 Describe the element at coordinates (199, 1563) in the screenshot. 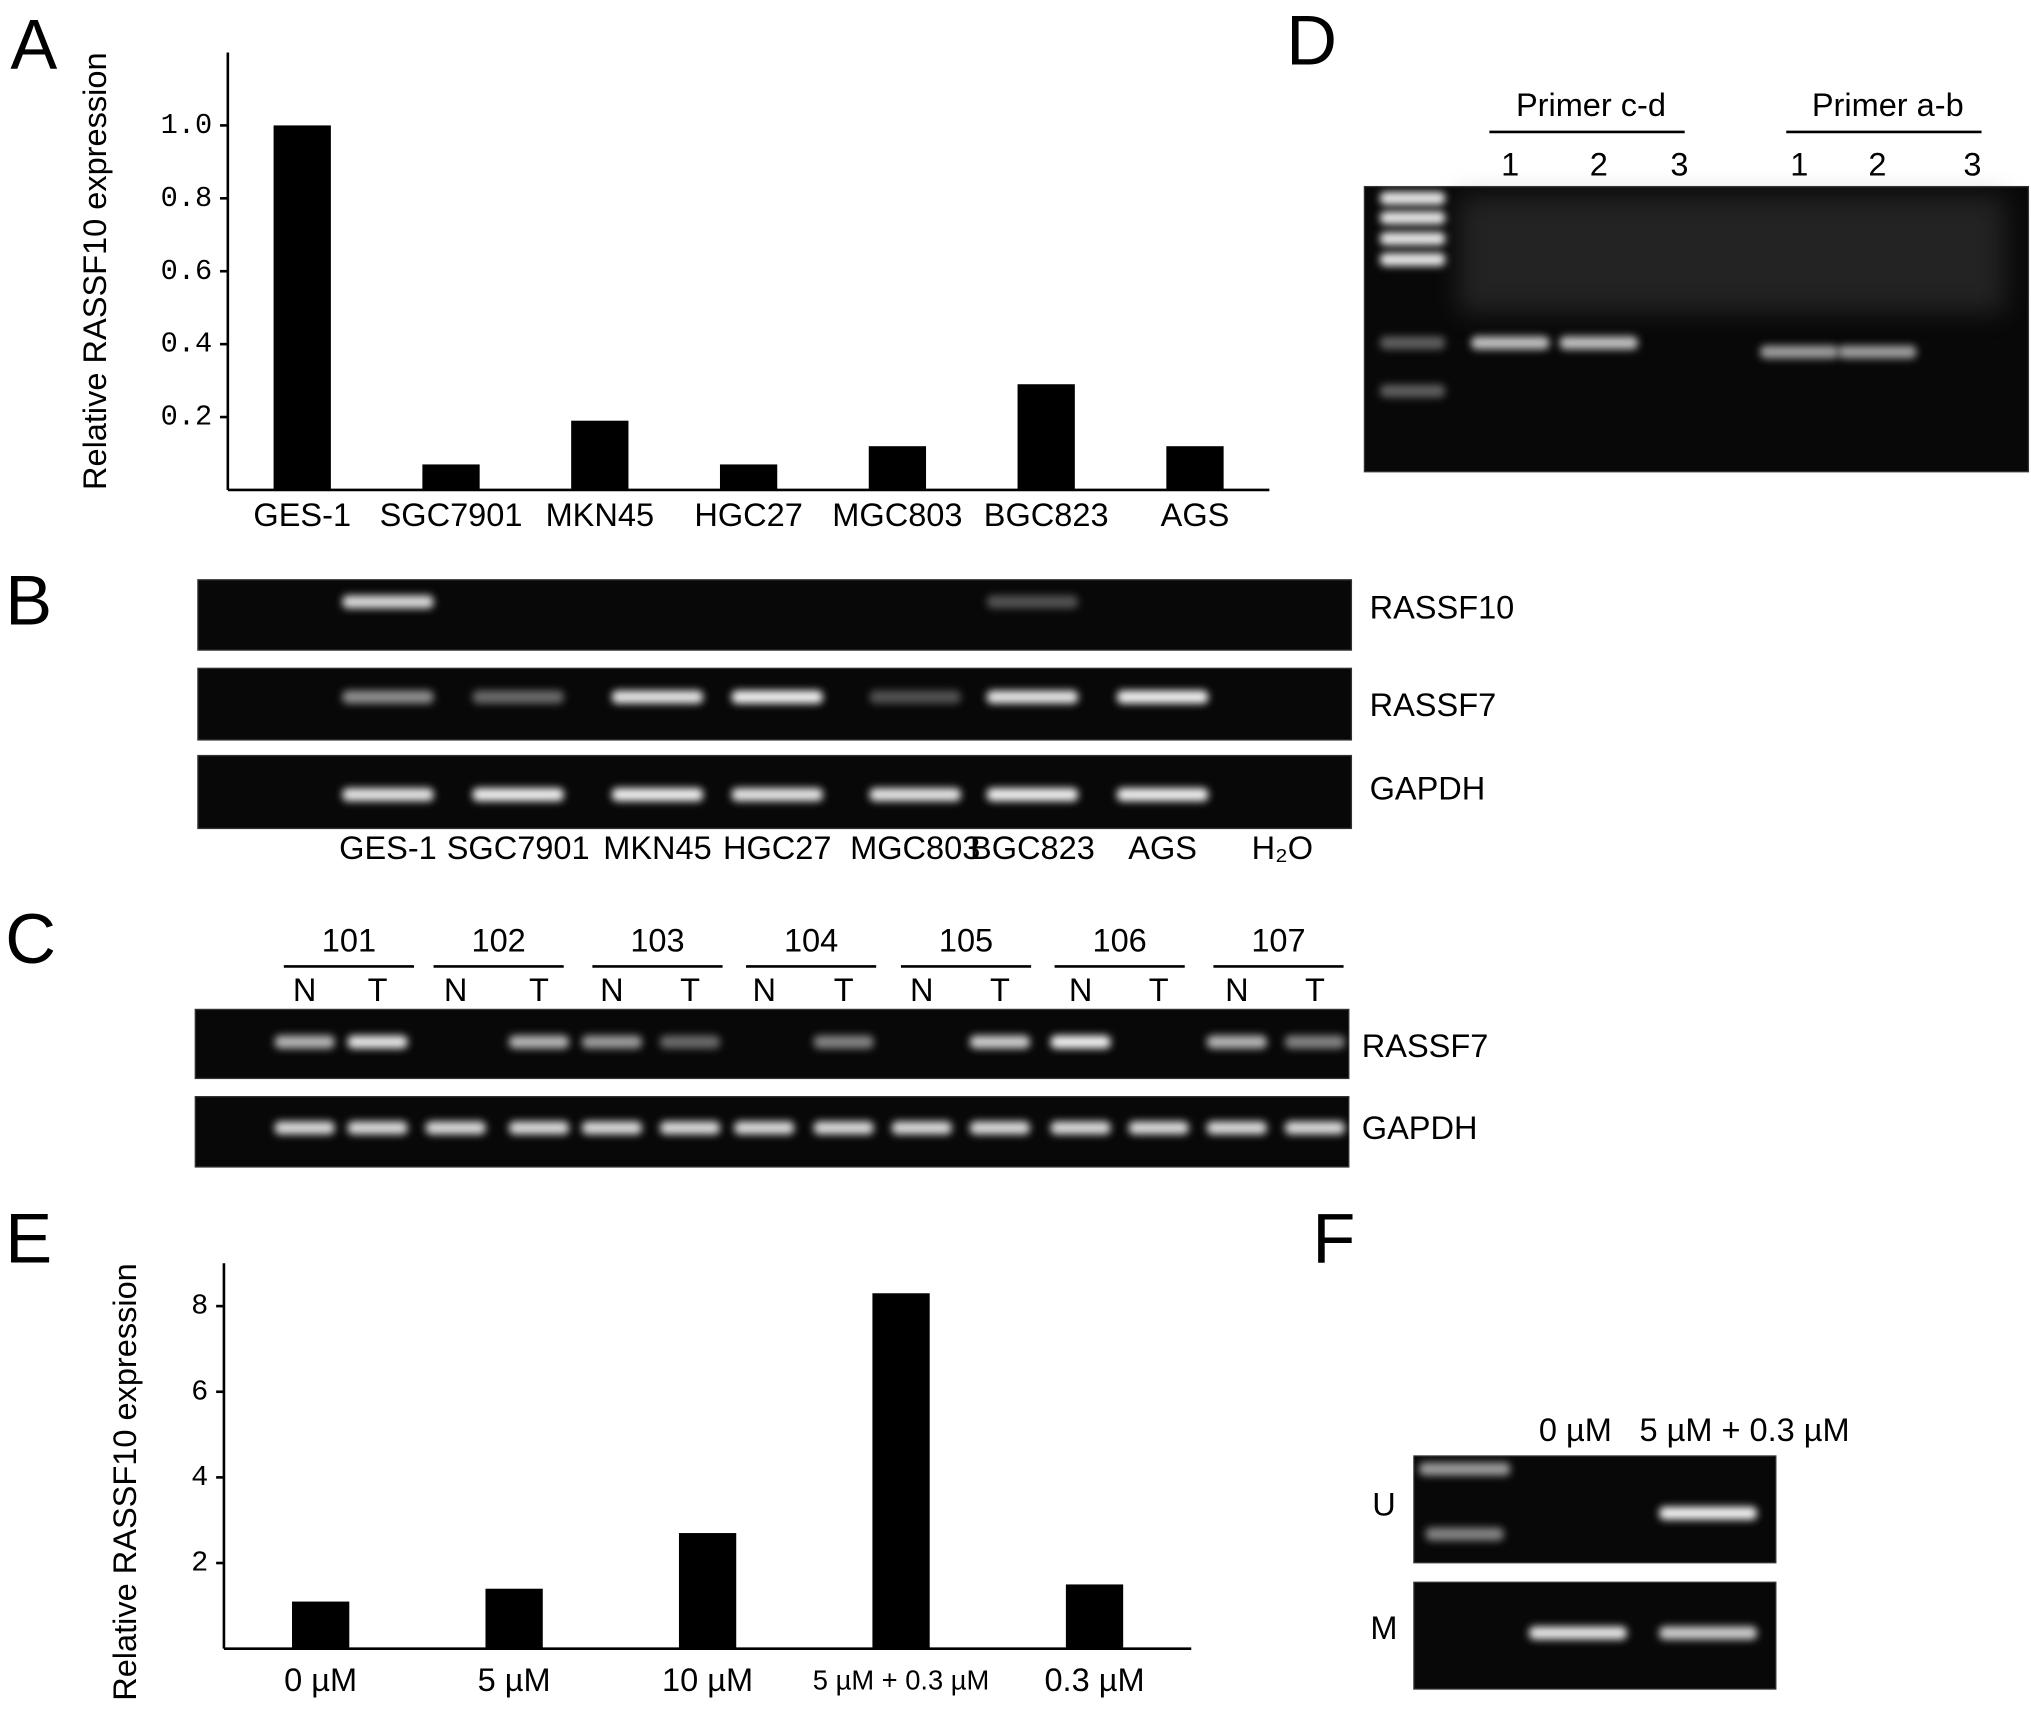

I see `y-tick-label: 2` at that location.